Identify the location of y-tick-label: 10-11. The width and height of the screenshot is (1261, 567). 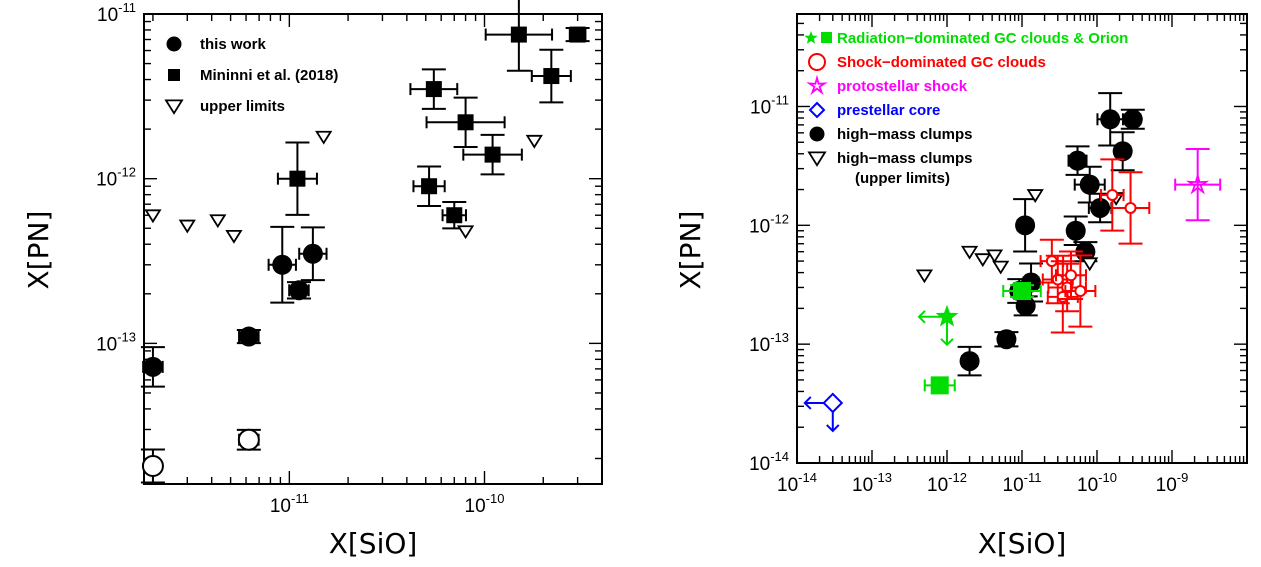
(116, 13).